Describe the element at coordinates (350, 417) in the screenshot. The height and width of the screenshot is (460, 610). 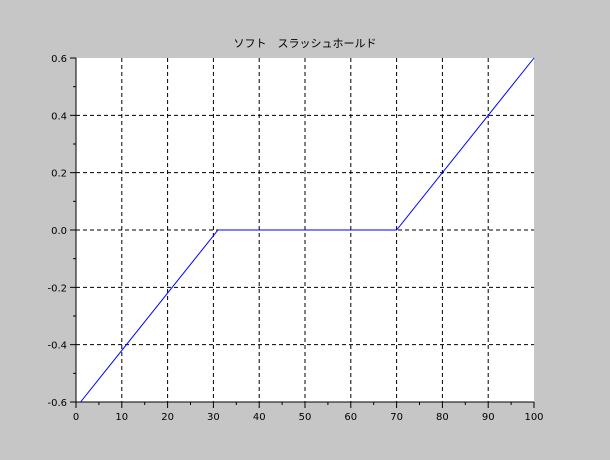
I see `x-tick-label: 60` at that location.